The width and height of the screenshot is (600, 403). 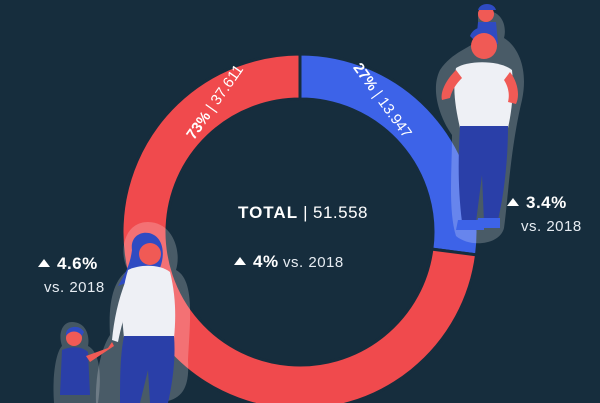 What do you see at coordinates (75, 371) in the screenshot?
I see `child-body` at bounding box center [75, 371].